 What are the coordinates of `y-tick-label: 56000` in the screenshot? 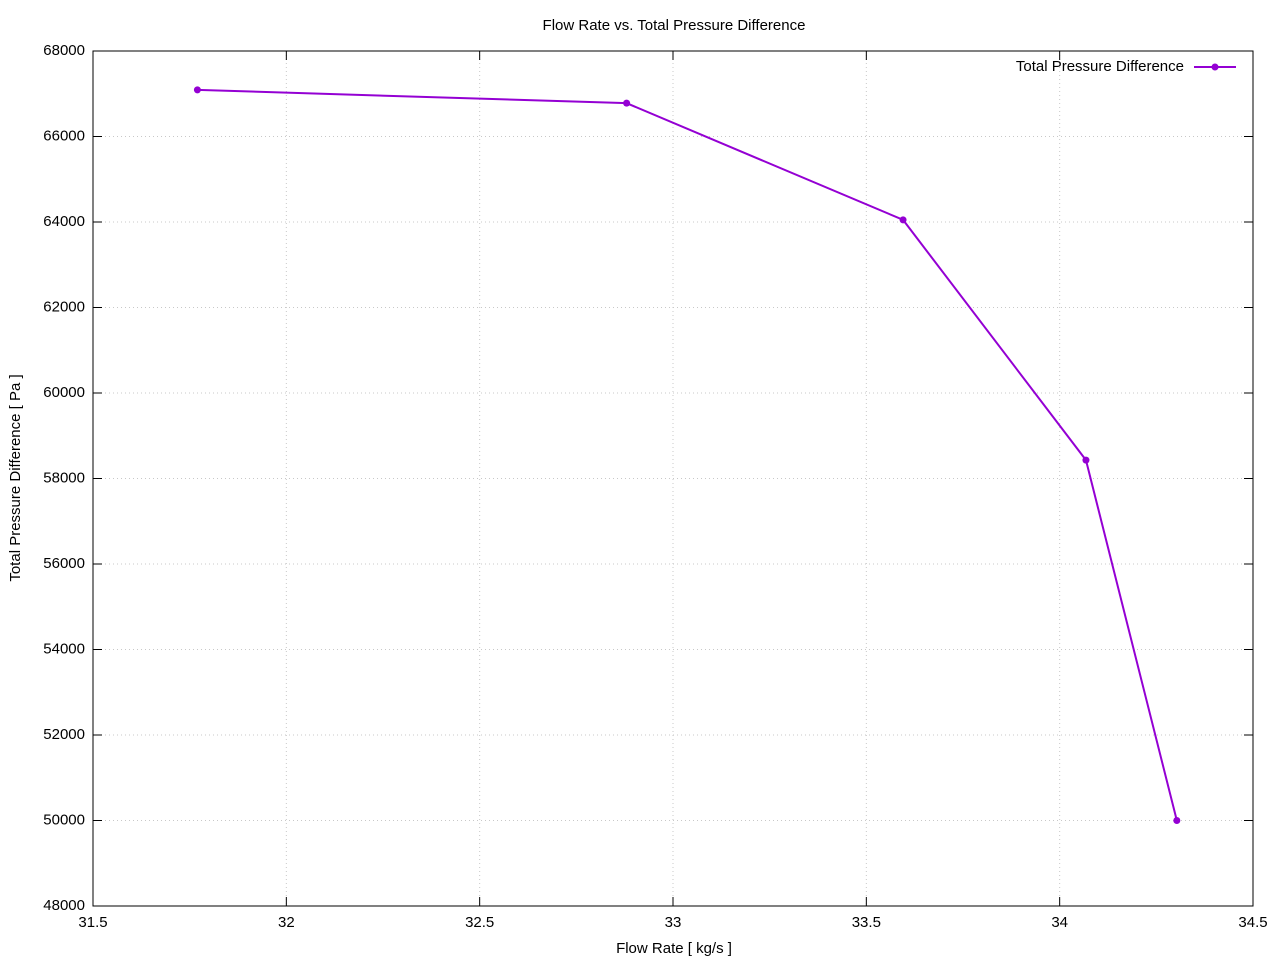 It's located at (64, 563).